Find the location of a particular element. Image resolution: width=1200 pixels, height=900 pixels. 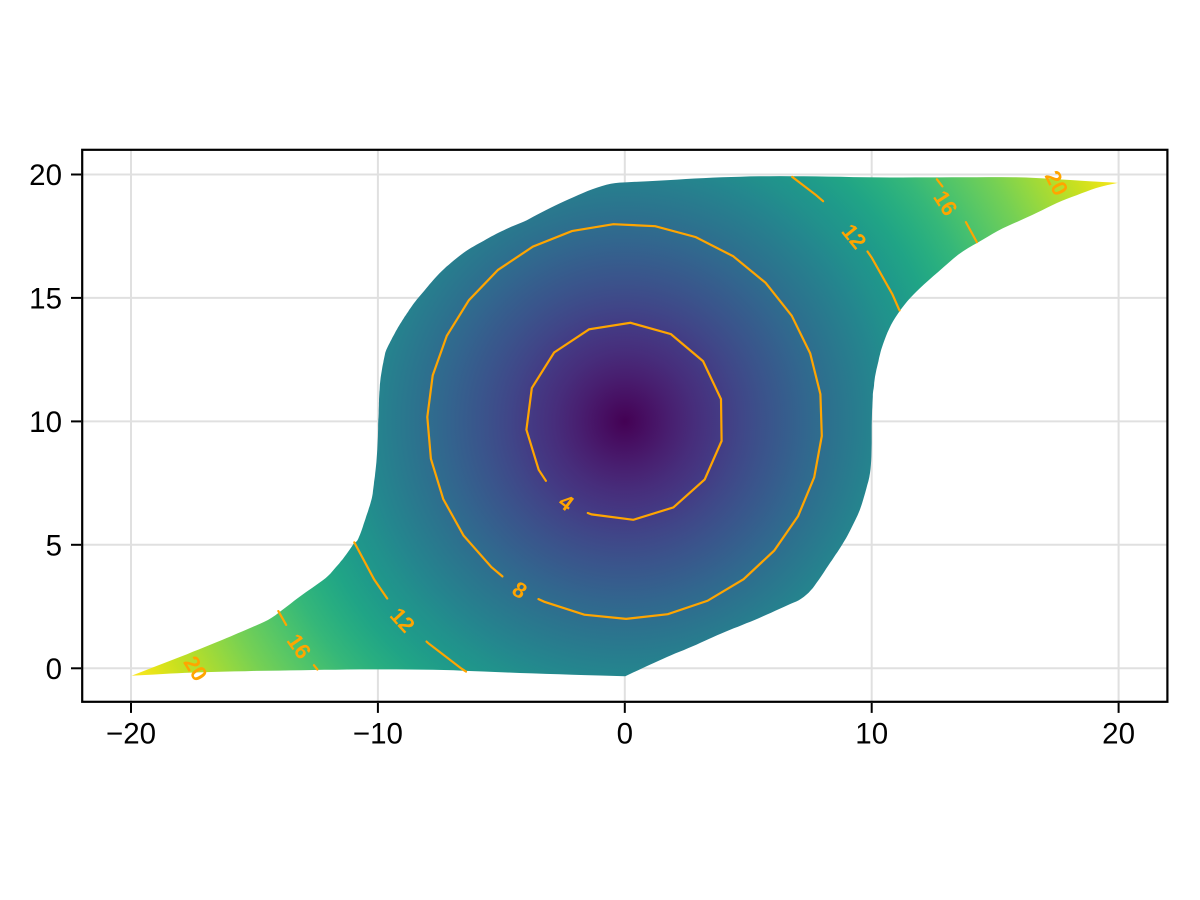

svg-text: 15 is located at coordinates (45, 298).